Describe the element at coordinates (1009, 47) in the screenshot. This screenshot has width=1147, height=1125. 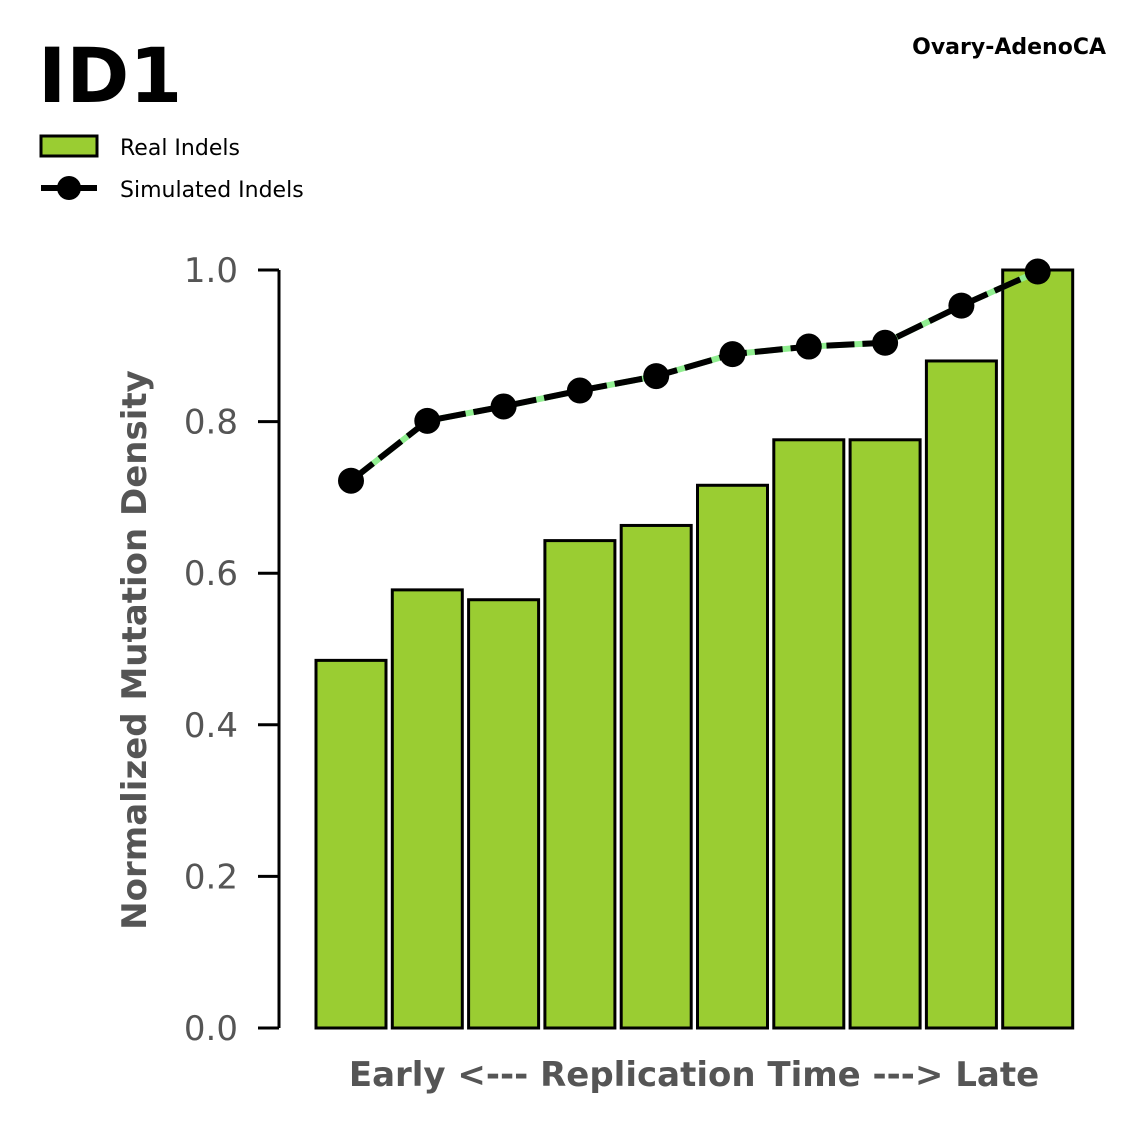
I see `chart-subtitle: Ovary-AdenoCA` at that location.